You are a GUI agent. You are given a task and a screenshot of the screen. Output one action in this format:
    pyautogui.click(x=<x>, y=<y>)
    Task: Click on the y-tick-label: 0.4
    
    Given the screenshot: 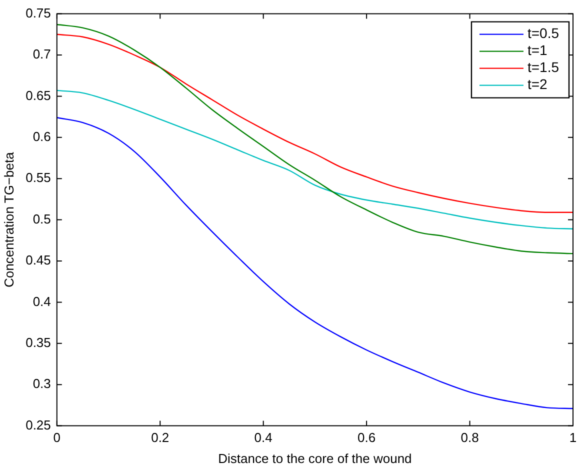 What is the action you would take?
    pyautogui.click(x=41, y=301)
    